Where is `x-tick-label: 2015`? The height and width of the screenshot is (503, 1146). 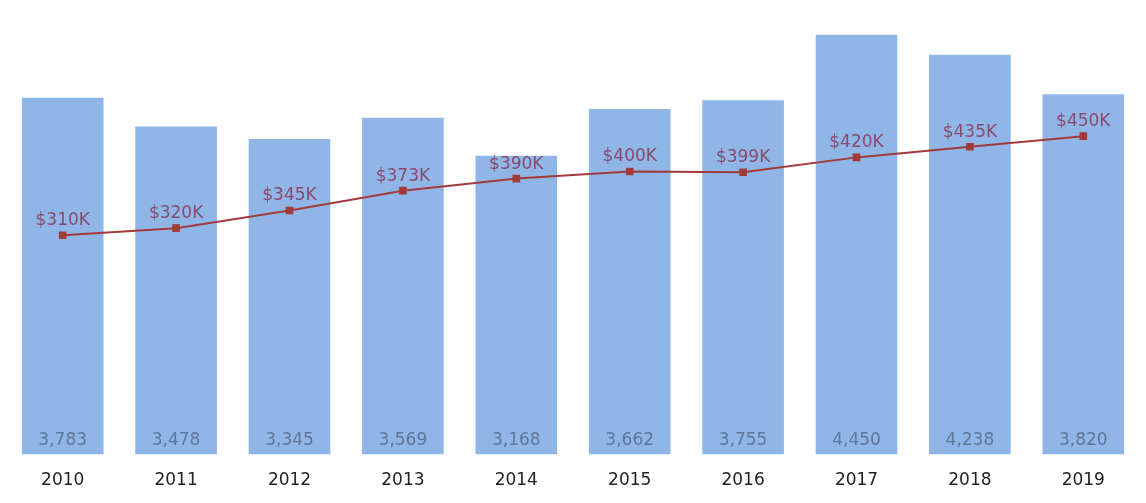 x-tick-label: 2015 is located at coordinates (630, 479).